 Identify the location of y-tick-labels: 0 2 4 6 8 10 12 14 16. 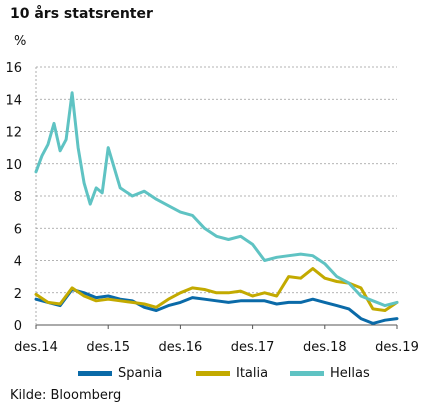
(13, 197).